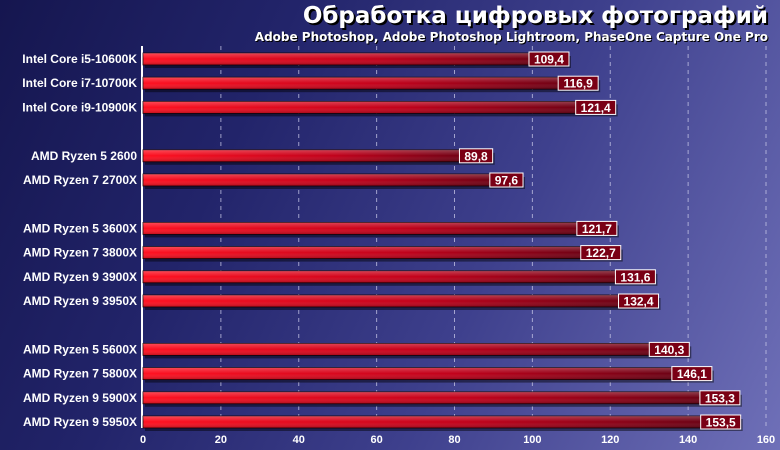  Describe the element at coordinates (80, 228) in the screenshot. I see `category-label: AMD Ryzen 5 3600X` at that location.